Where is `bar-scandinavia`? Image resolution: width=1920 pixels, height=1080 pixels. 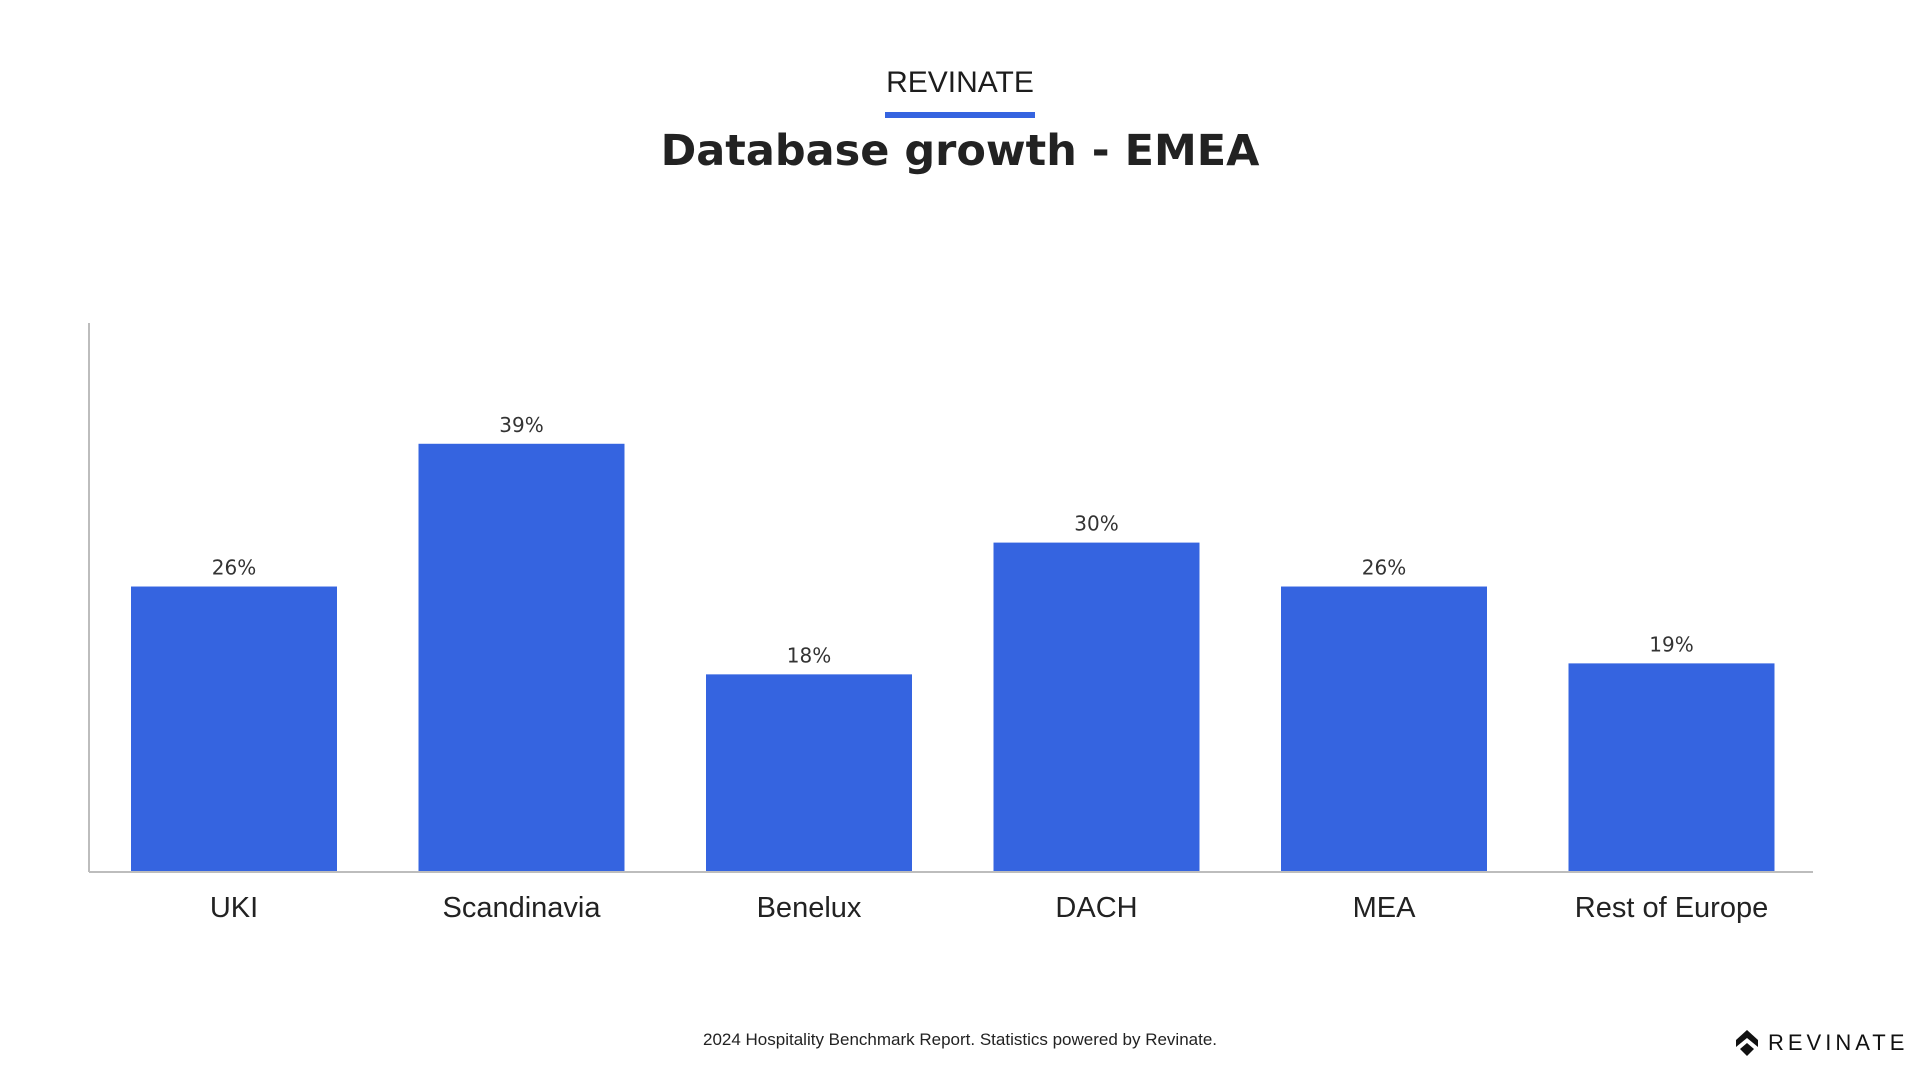
bar-scandinavia is located at coordinates (521, 657).